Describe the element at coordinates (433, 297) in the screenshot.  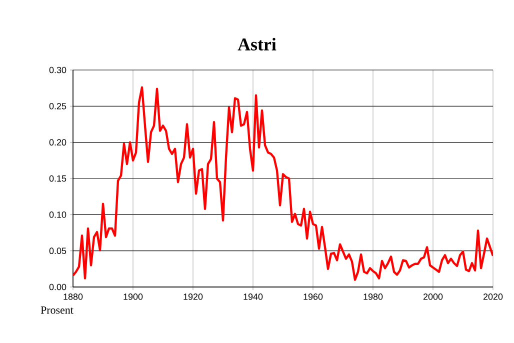
I see `x-tick-label: 2000` at that location.